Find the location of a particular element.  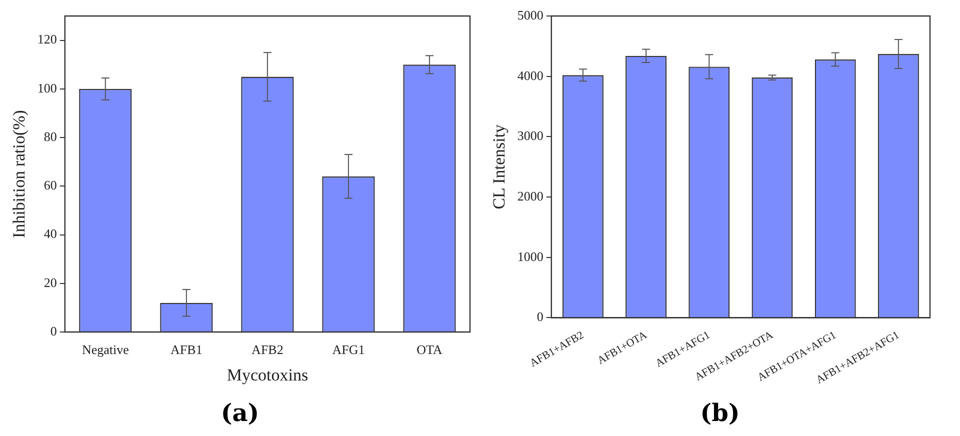

y-axis-title: Inhibition ratio(%) is located at coordinates (19, 174).